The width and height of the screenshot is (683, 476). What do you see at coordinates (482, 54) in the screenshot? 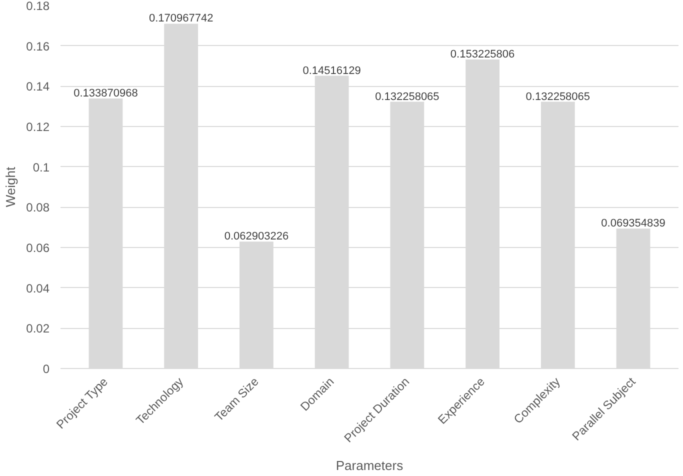
I see `data-label: 0.153225806` at bounding box center [482, 54].